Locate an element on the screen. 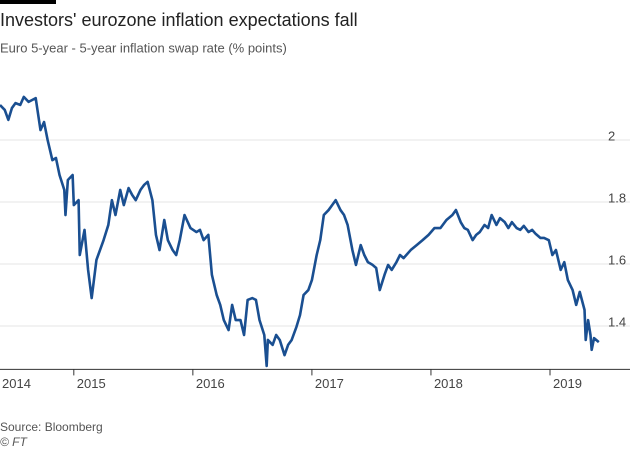  source: Source: Bloomberg is located at coordinates (51, 427).